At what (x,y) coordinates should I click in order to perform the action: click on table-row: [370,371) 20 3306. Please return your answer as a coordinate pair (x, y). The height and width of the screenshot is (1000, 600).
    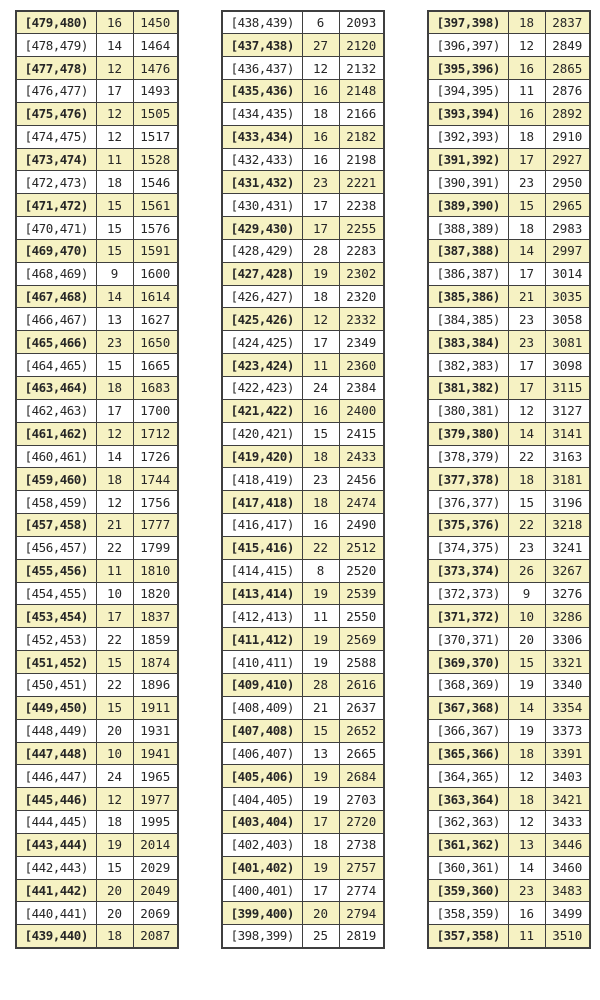
    Looking at the image, I should click on (509, 639).